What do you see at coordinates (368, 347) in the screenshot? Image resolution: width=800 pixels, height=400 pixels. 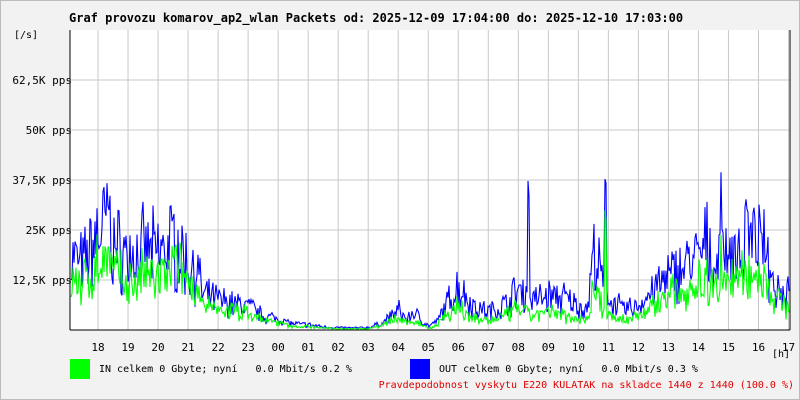 I see `x-tick-label: 03` at bounding box center [368, 347].